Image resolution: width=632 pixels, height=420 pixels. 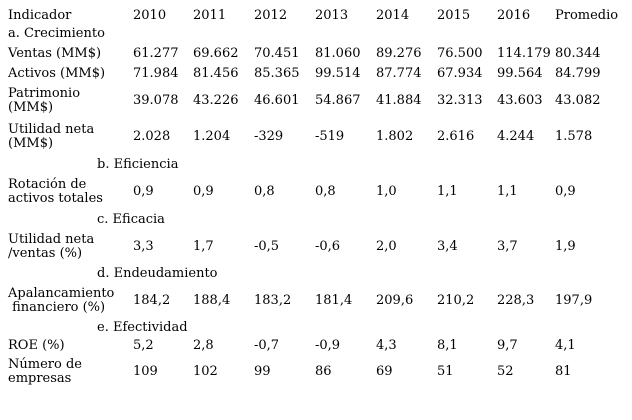 I want to click on cell-value: -0,6, so click(x=328, y=246).